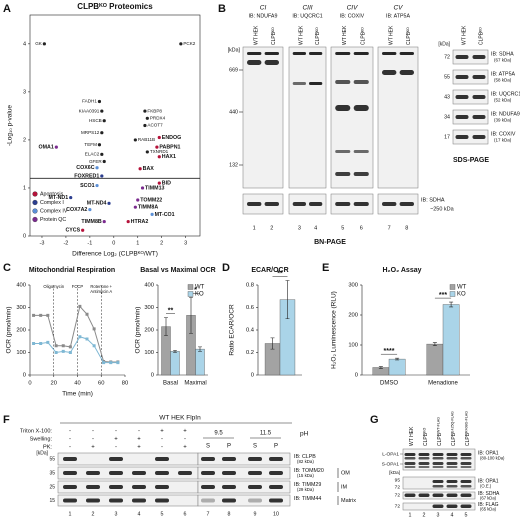  What do you see at coordinates (255, 514) in the screenshot?
I see `lane-number: 9` at bounding box center [255, 514].